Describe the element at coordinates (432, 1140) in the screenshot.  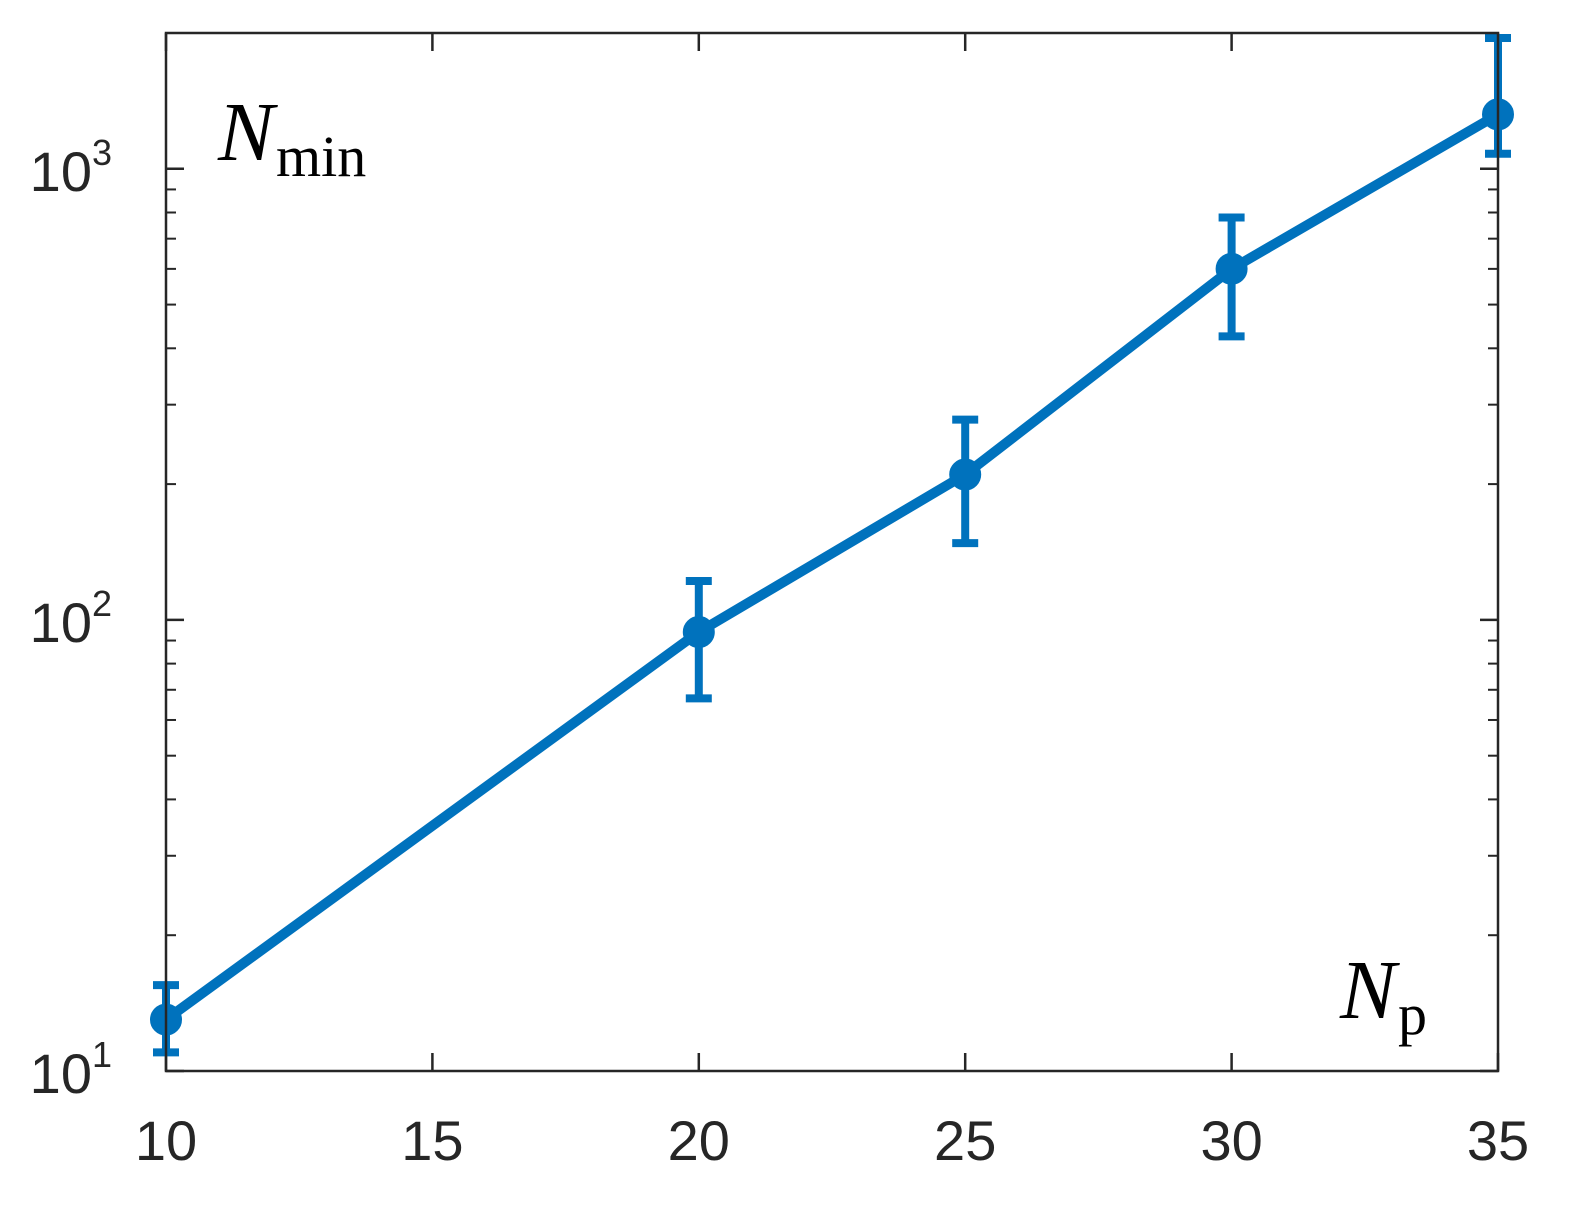
I see `x-tick-label: 15` at that location.